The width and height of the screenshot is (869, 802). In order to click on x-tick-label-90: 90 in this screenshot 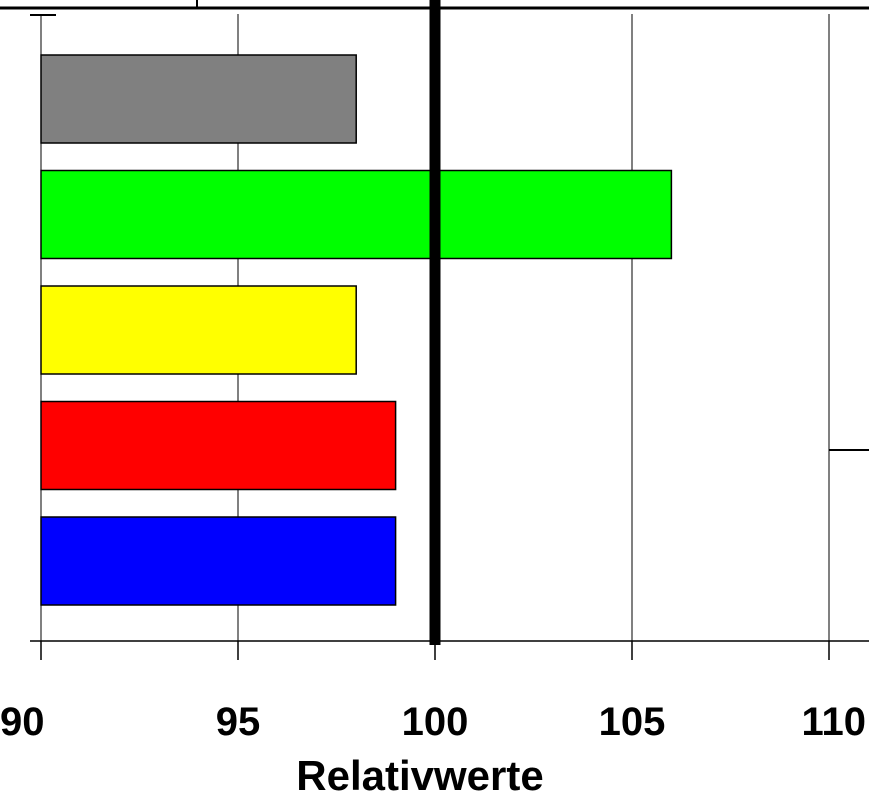, I will do `click(22, 722)`.